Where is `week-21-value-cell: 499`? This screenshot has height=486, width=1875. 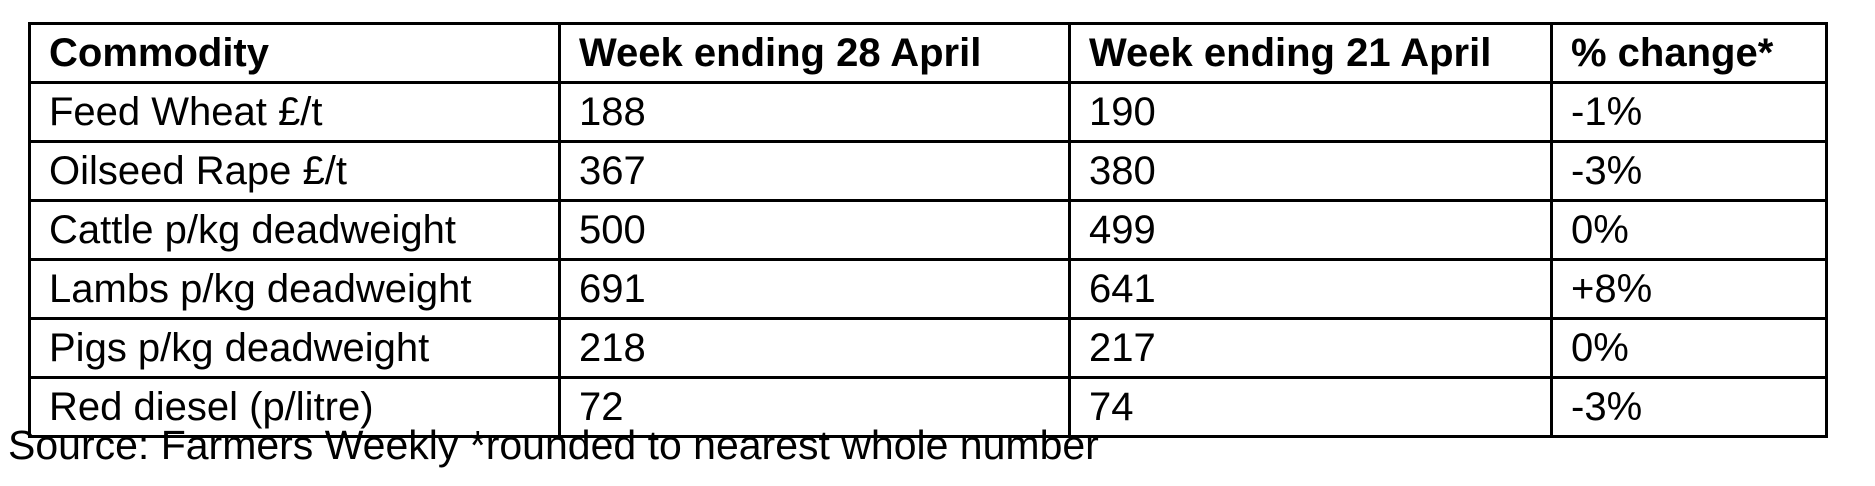
week-21-value-cell: 499 is located at coordinates (1310, 230).